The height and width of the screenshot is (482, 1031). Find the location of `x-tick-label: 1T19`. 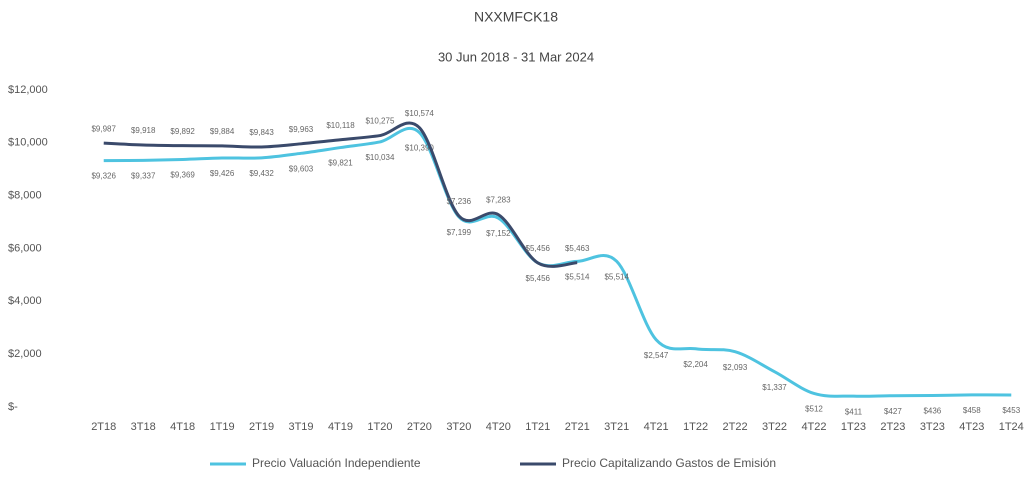

x-tick-label: 1T19 is located at coordinates (222, 427).